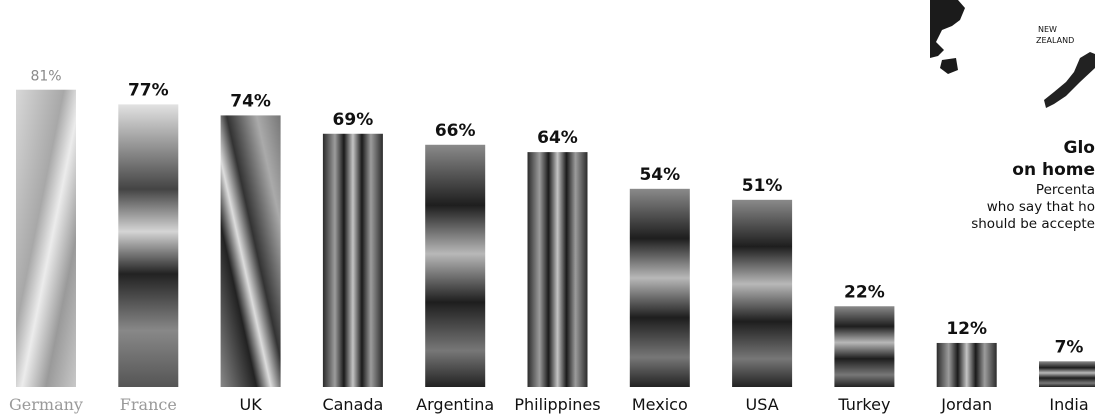 This screenshot has height=419, width=1095. Describe the element at coordinates (966, 404) in the screenshot. I see `category-label-jordan: Jordan` at that location.